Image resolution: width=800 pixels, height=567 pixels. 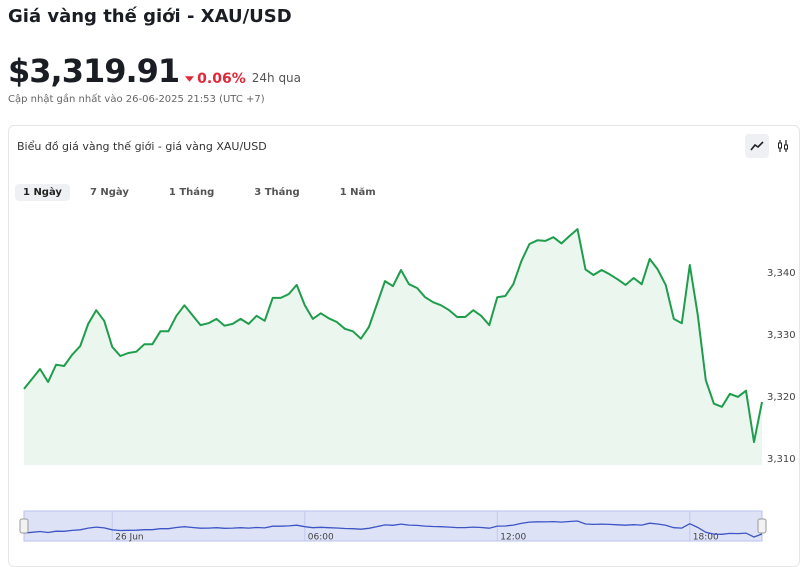 What do you see at coordinates (706, 538) in the screenshot?
I see `x-tick-label: 18:00` at bounding box center [706, 538].